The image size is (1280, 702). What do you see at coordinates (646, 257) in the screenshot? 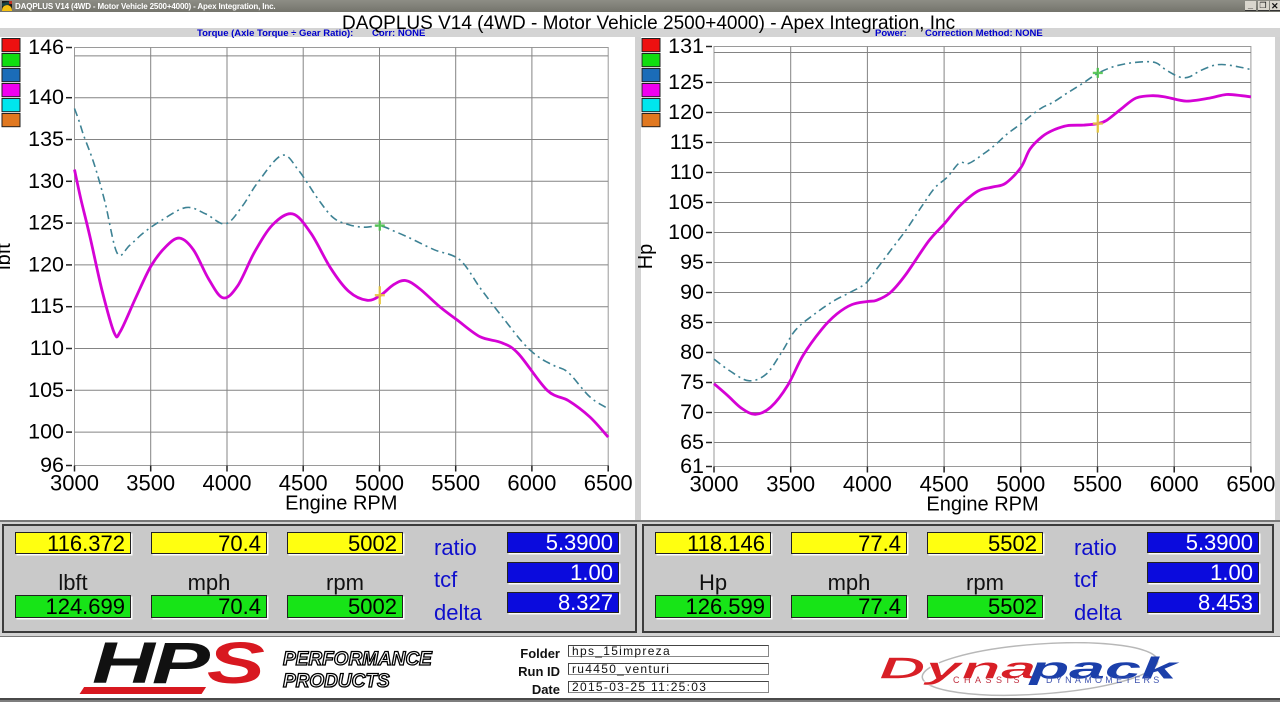
I see `svg-text: Hp` at bounding box center [646, 257].